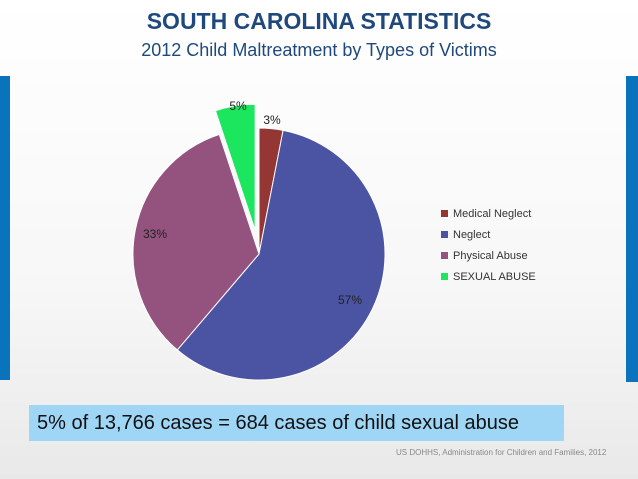 The width and height of the screenshot is (638, 479). What do you see at coordinates (319, 21) in the screenshot?
I see `slide-title: SOUTH CAROLINA STATISTICS` at bounding box center [319, 21].